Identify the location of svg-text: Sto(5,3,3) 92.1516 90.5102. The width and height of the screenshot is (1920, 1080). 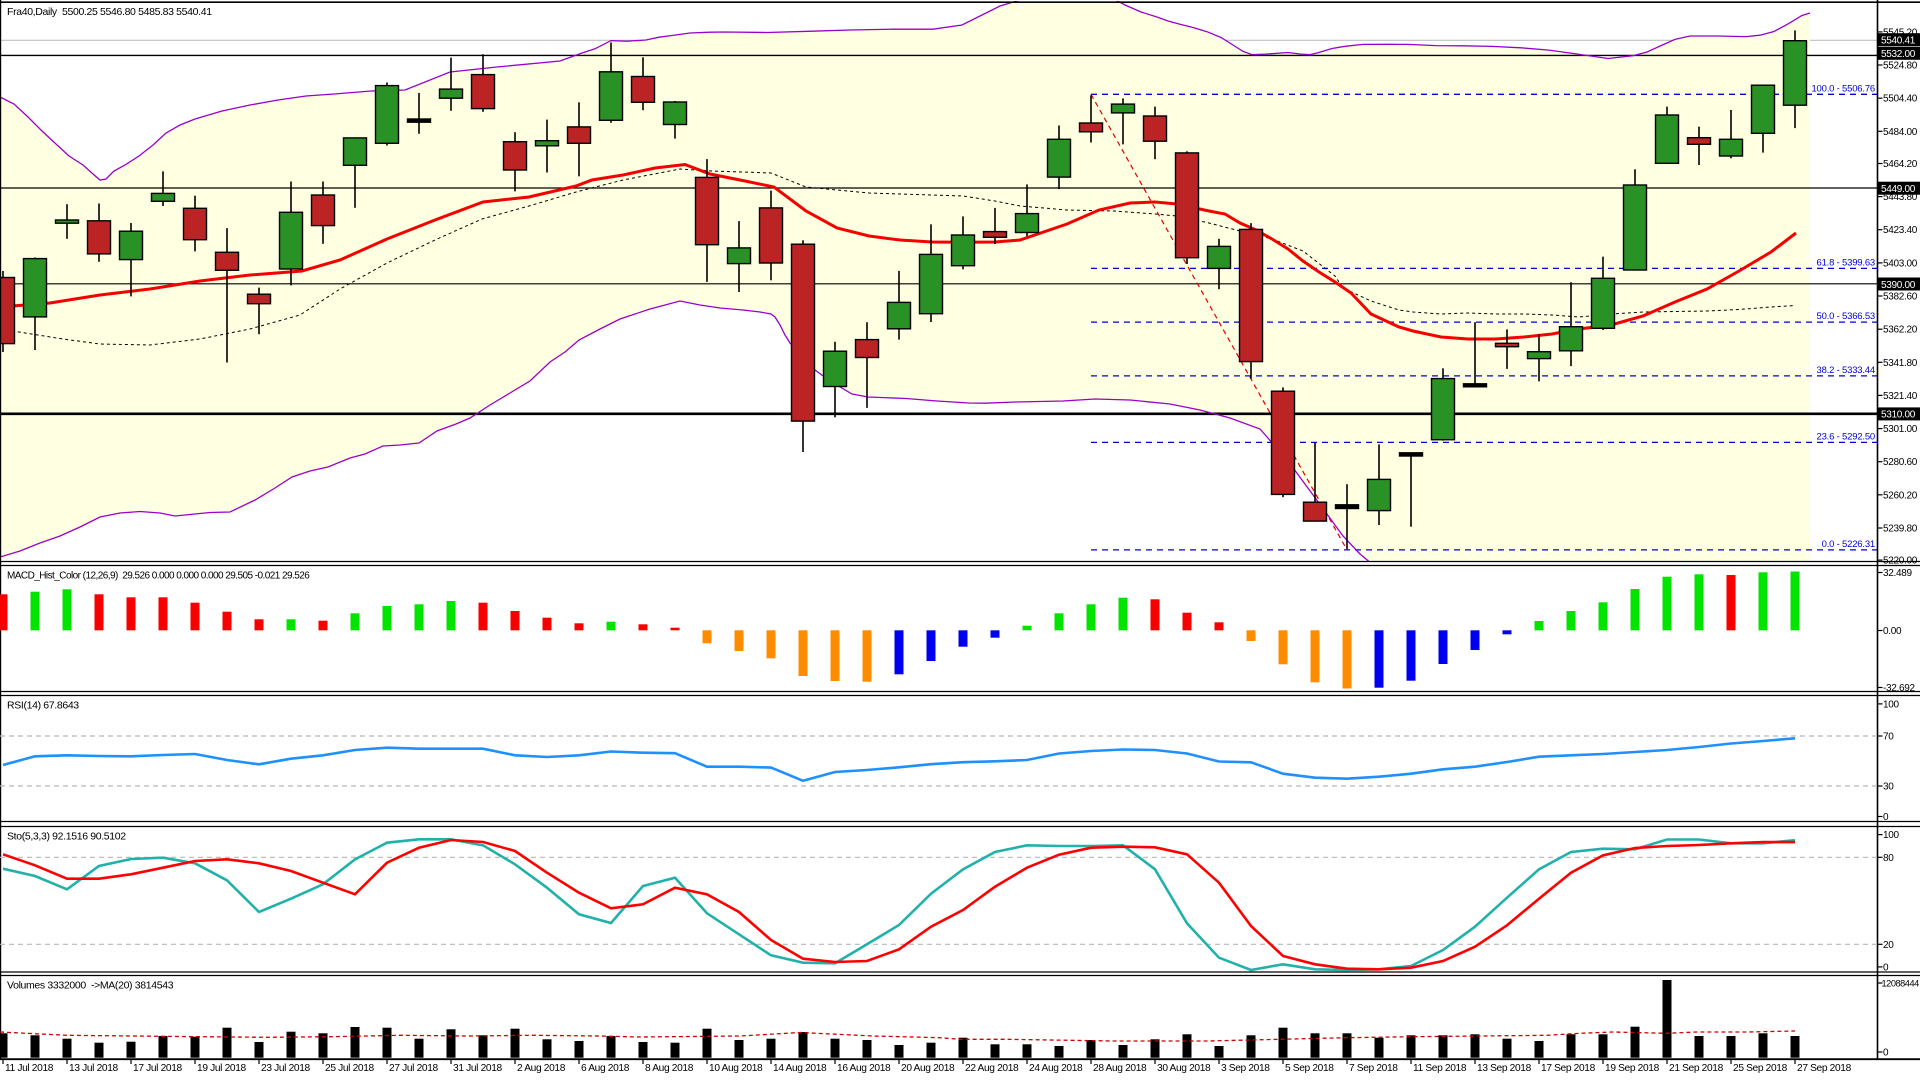
(66, 837).